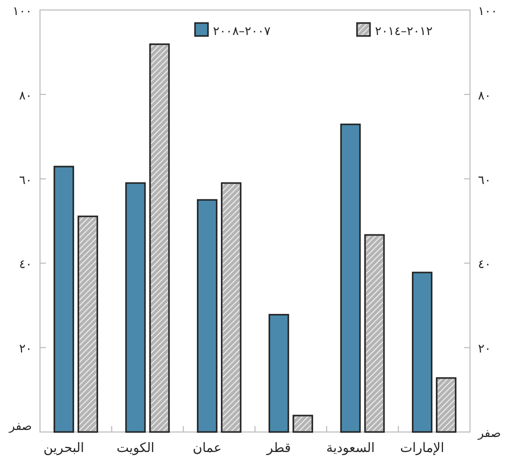 The width and height of the screenshot is (520, 458). Describe the element at coordinates (22, 11) in the screenshot. I see `y-tick-label: ١٠٠` at that location.